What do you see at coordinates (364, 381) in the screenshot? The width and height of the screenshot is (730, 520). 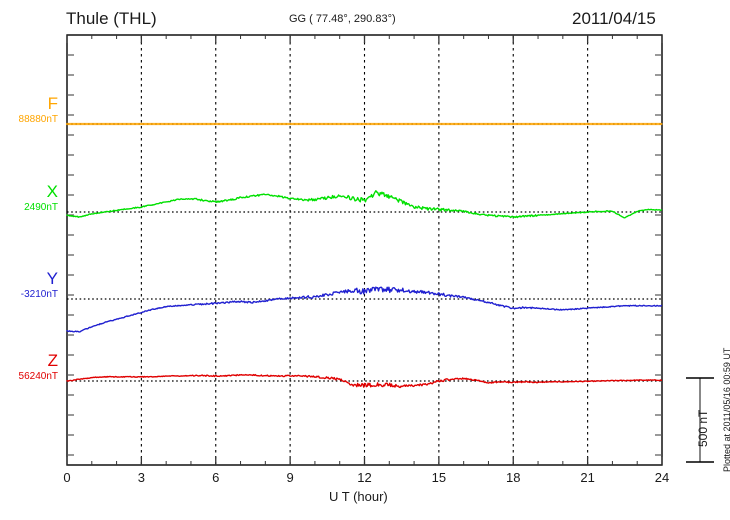 I see `trace-z` at bounding box center [364, 381].